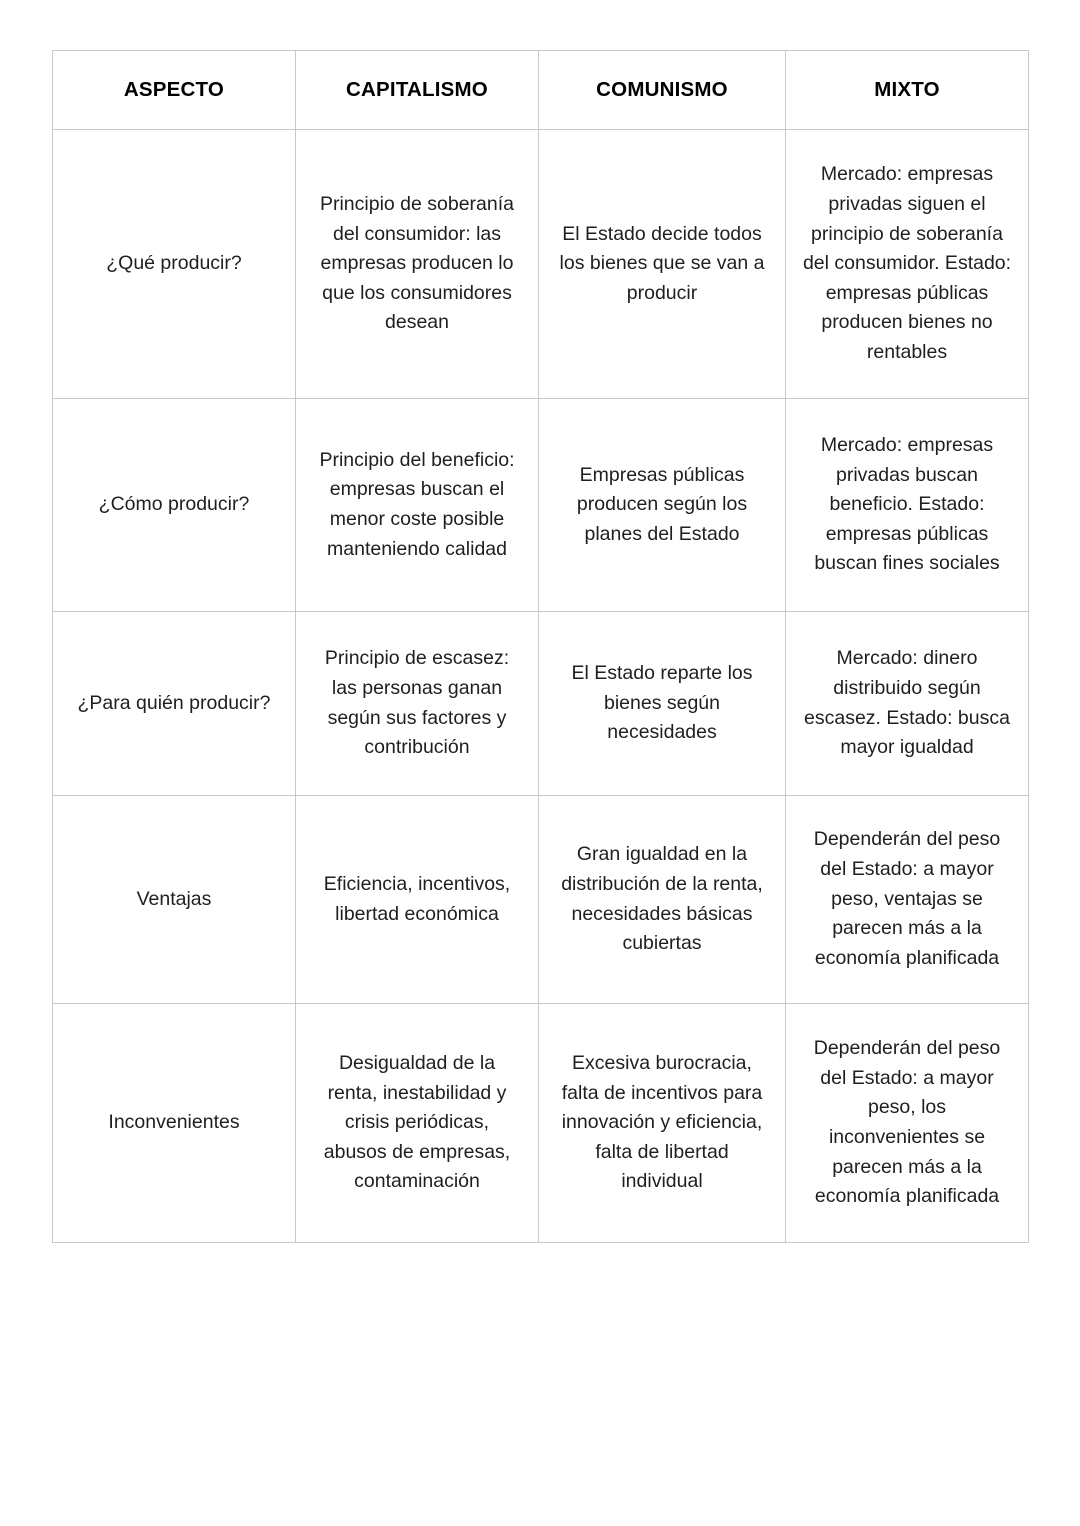  Describe the element at coordinates (174, 1123) in the screenshot. I see `cell-aspecto: Inconvenientes` at that location.